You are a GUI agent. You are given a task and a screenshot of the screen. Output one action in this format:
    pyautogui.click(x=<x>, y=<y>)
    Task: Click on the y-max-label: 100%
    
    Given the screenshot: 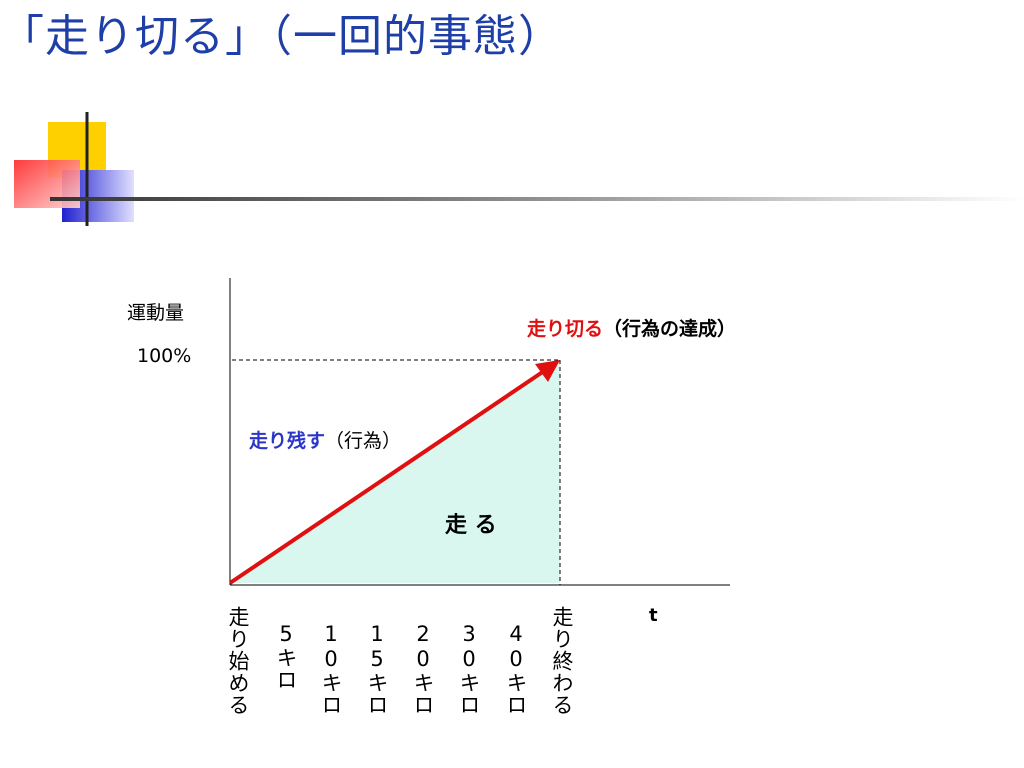 What is the action you would take?
    pyautogui.click(x=164, y=356)
    